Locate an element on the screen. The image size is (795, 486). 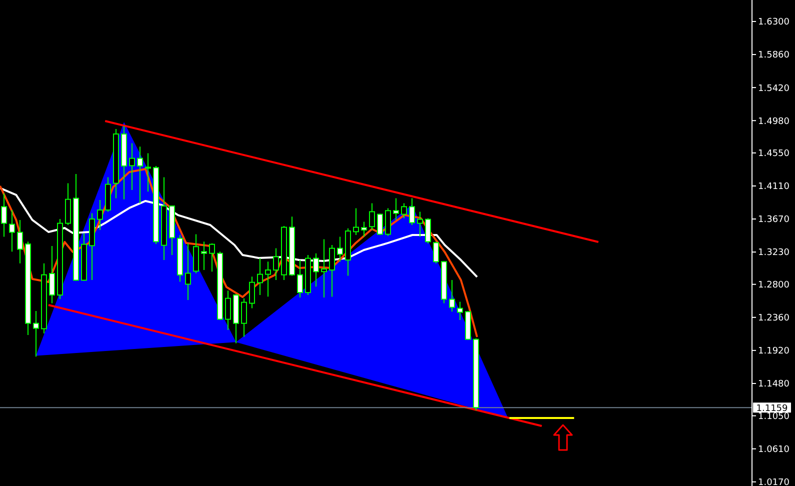
y-tick-label: 1.0610 is located at coordinates (774, 450).